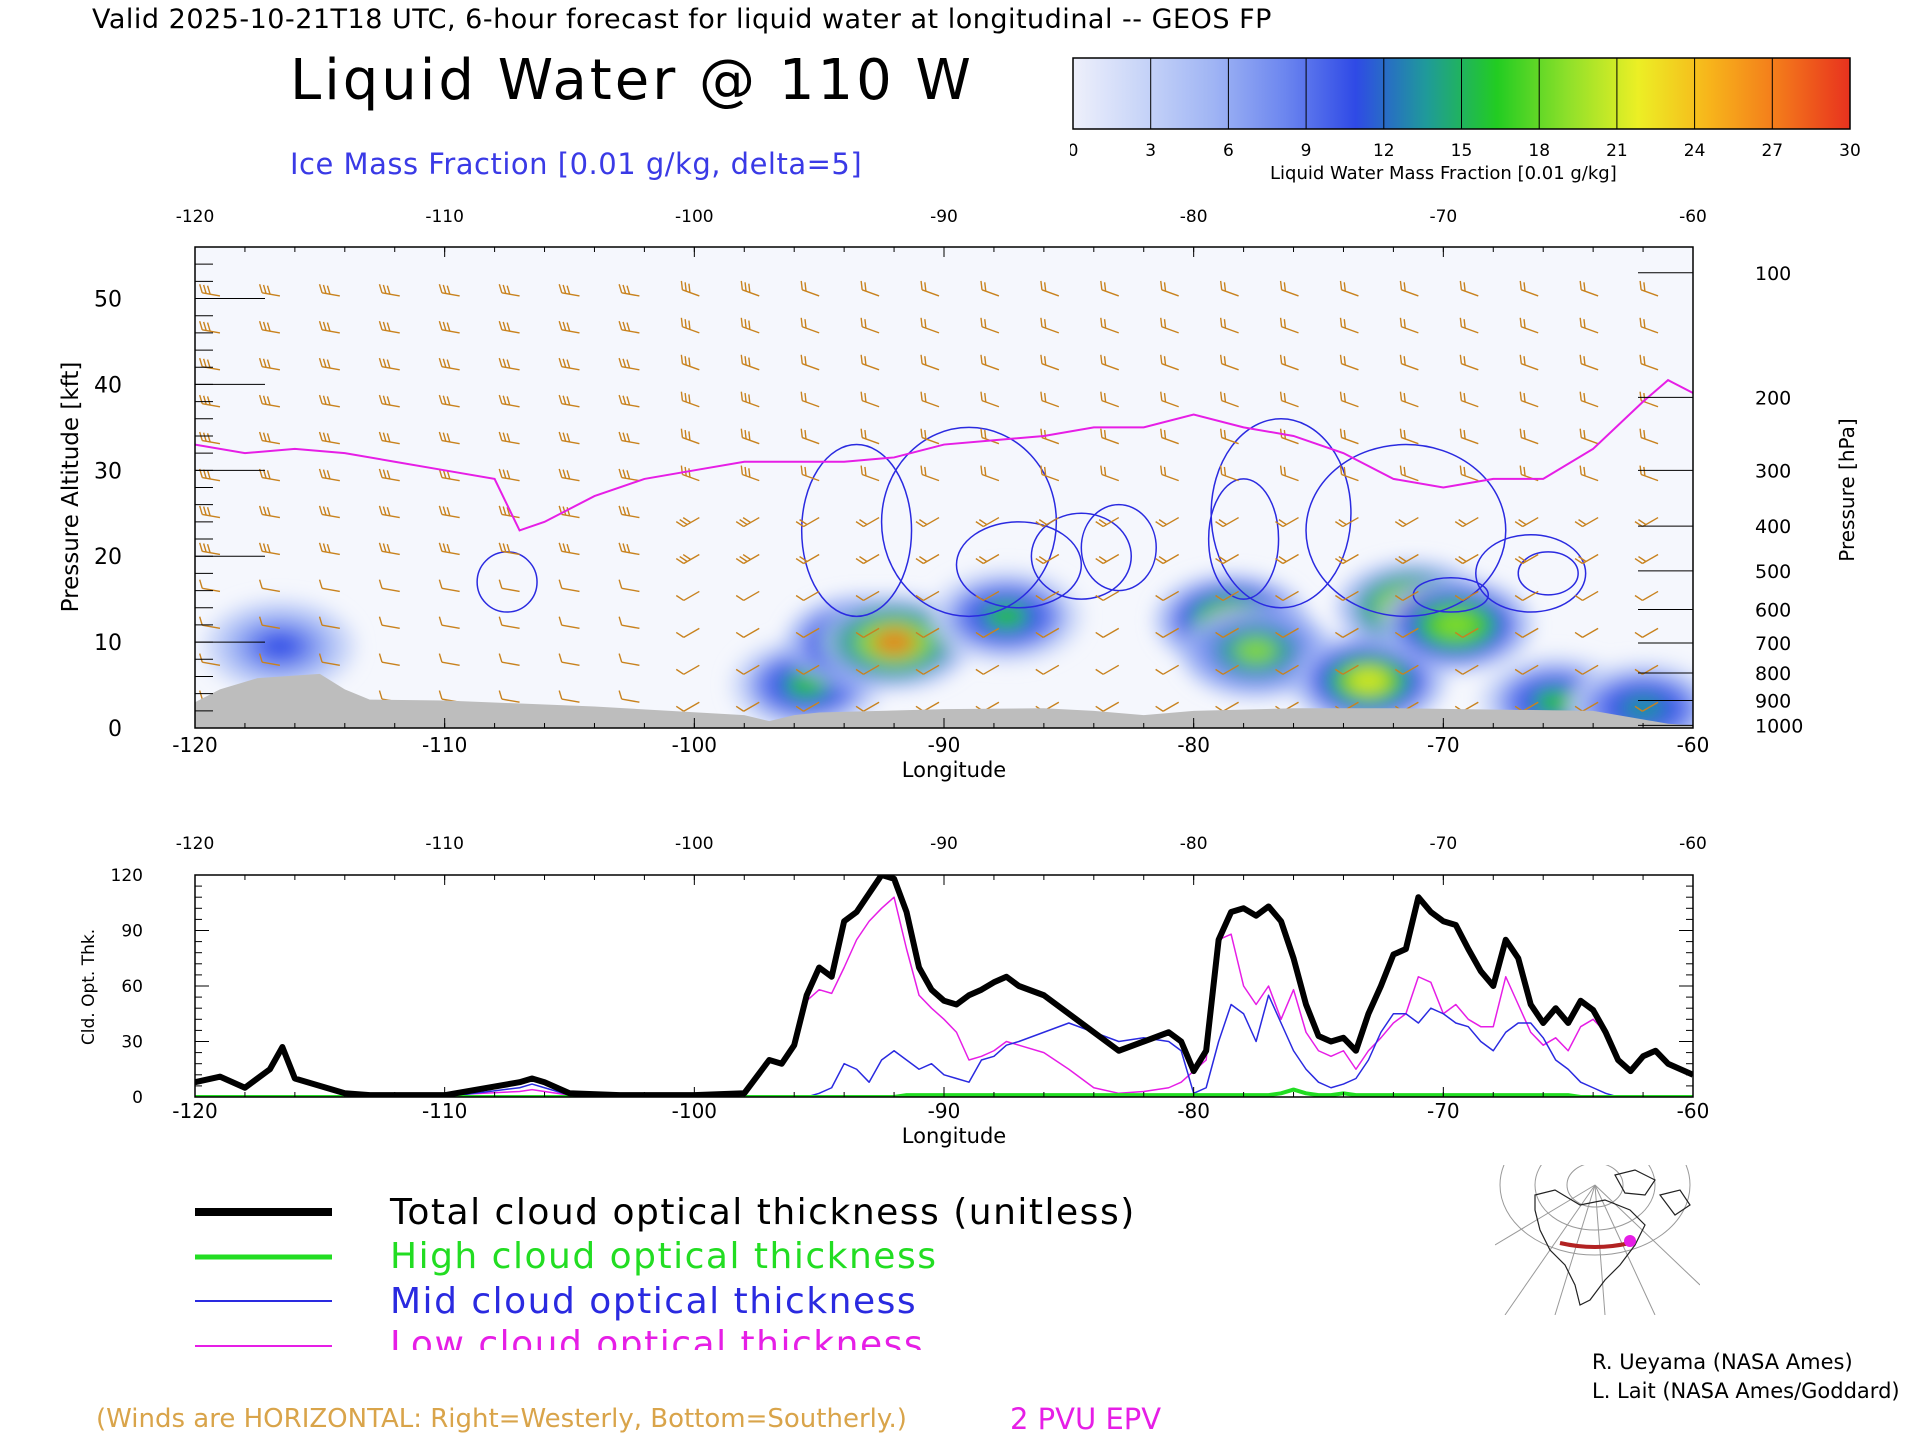 The height and width of the screenshot is (1440, 1920). What do you see at coordinates (1630, 1241) in the screenshot?
I see `forecast-point-marker` at bounding box center [1630, 1241].